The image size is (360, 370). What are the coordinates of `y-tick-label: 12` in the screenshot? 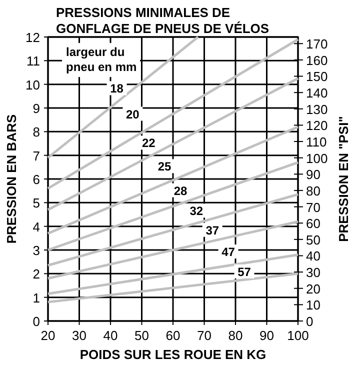 It's located at (33, 37).